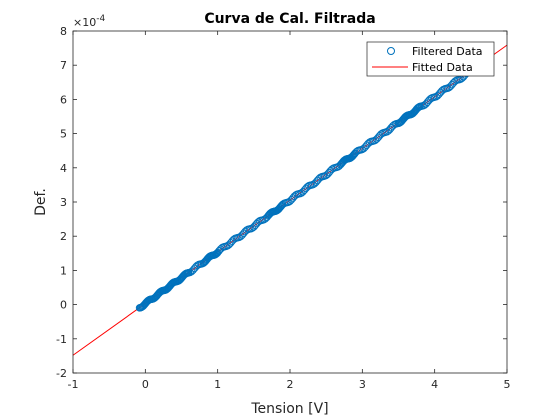  I want to click on x-tick-label: 1, so click(217, 384).